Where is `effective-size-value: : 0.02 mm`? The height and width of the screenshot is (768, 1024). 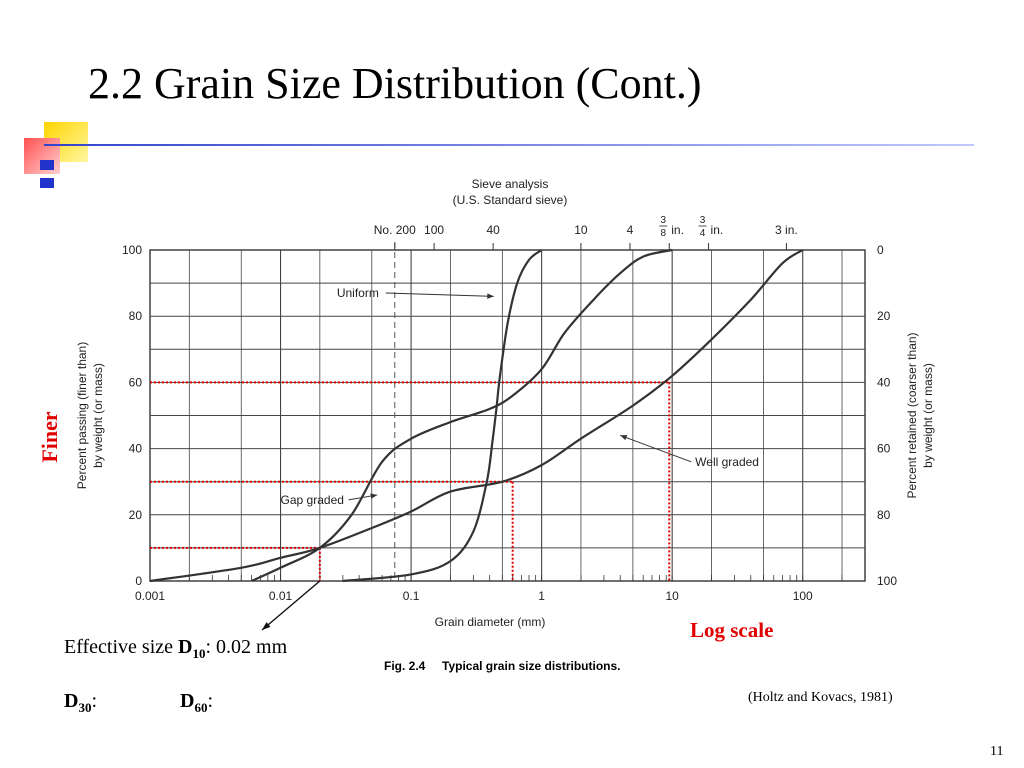
effective-size-value: : 0.02 mm is located at coordinates (246, 647).